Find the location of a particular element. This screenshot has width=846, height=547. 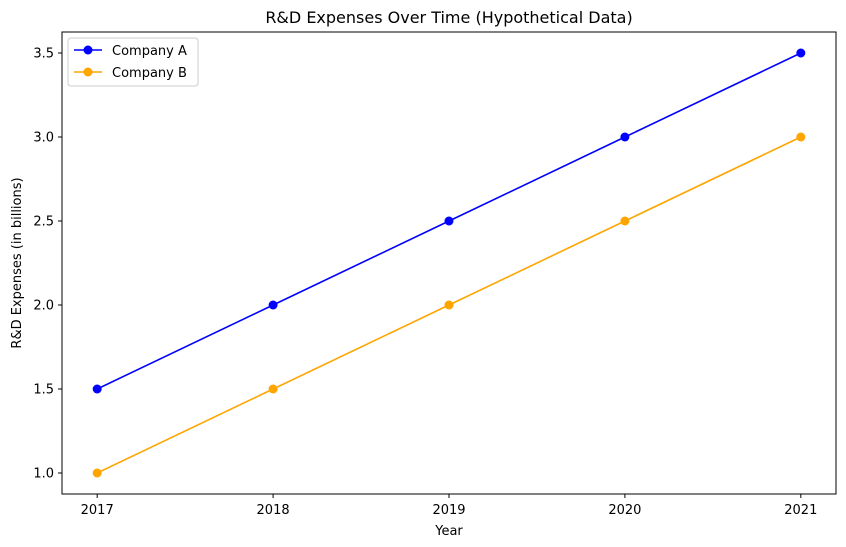

x-axis-label: Year is located at coordinates (448, 531).